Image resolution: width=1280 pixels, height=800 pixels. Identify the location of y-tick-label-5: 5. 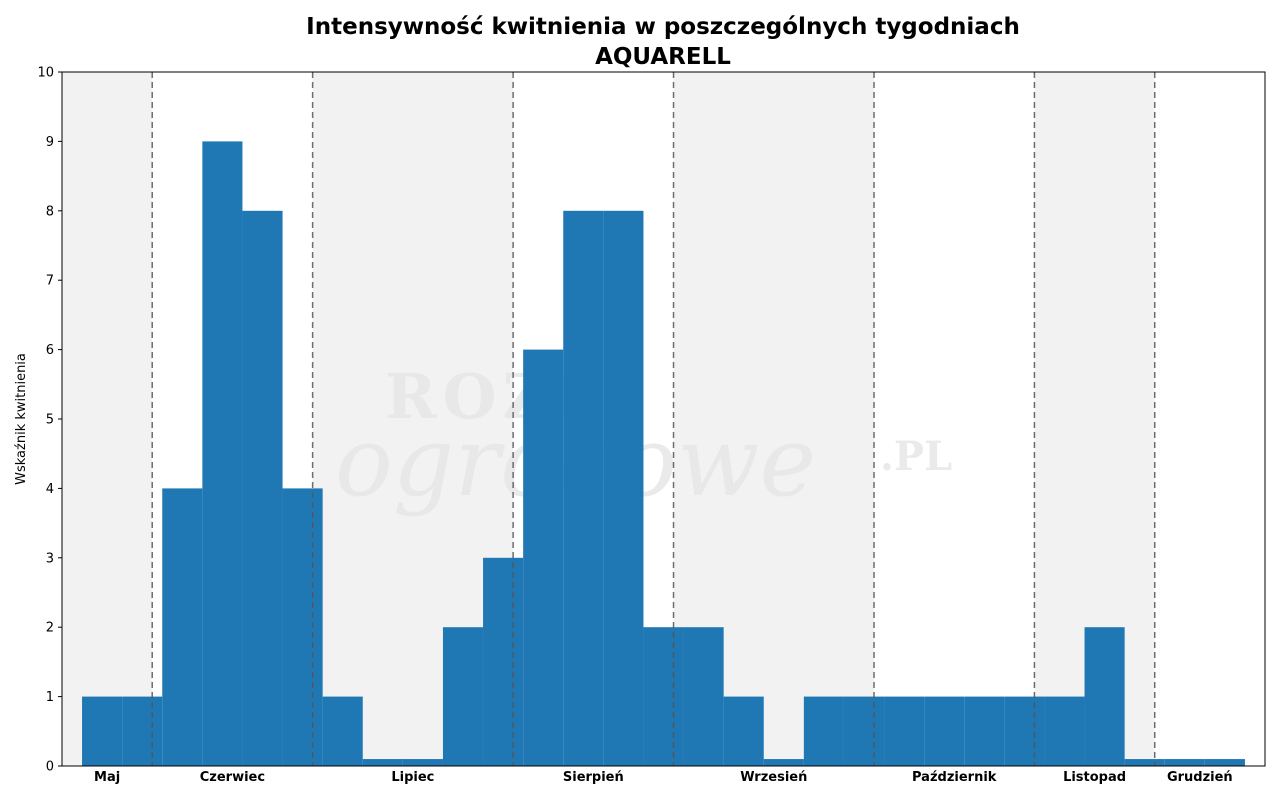
(50, 420).